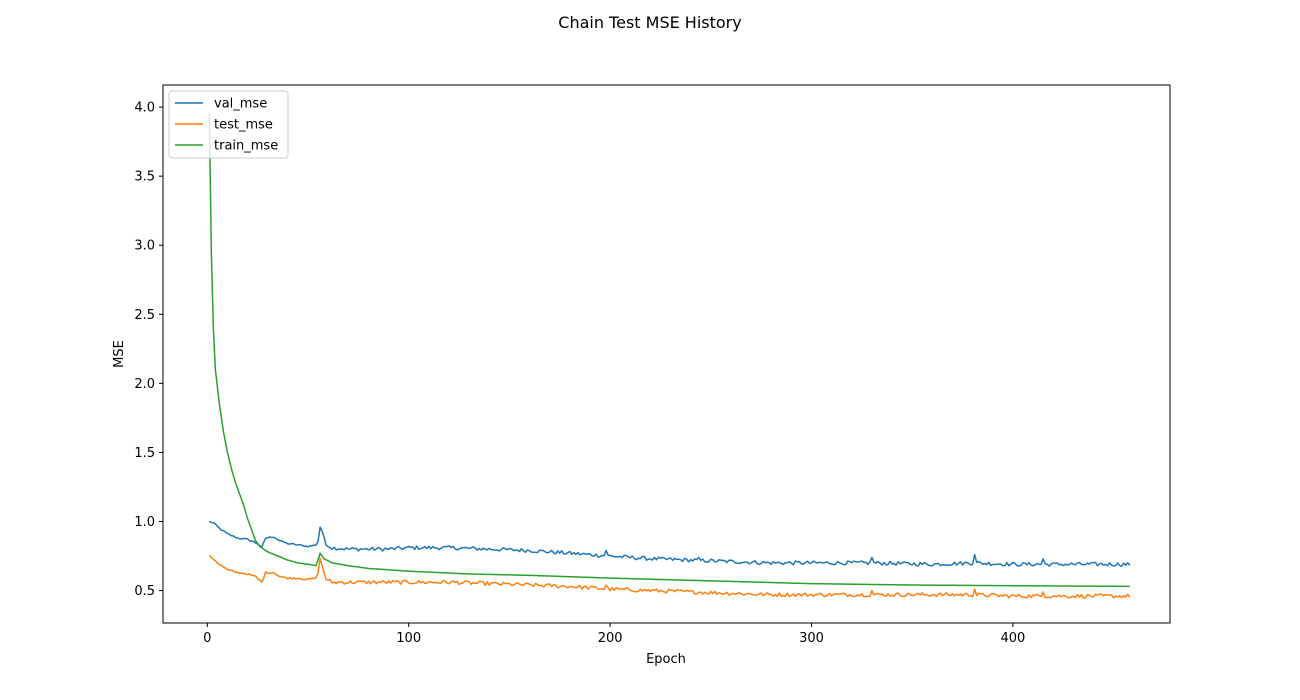 The width and height of the screenshot is (1300, 700). Describe the element at coordinates (207, 638) in the screenshot. I see `x-tick-label: 0` at that location.